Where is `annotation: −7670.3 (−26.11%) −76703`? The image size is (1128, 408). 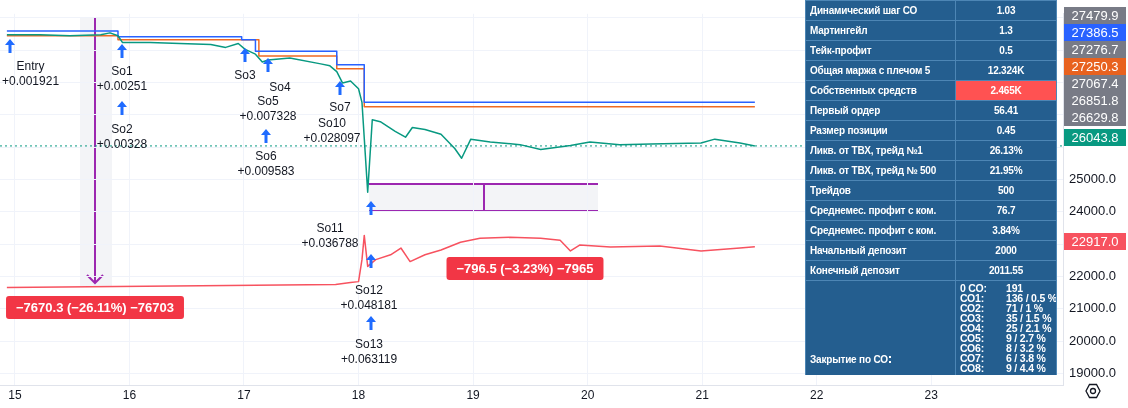 annotation: −7670.3 (−26.11%) −76703 is located at coordinates (95, 307).